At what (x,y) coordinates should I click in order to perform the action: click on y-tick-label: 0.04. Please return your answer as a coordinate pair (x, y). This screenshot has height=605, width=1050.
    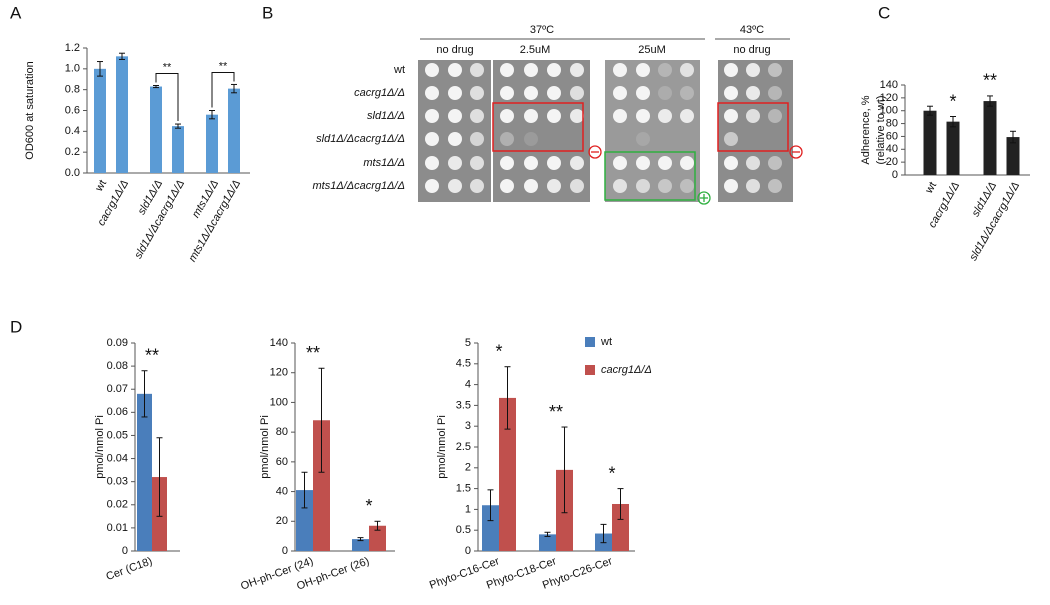
    Looking at the image, I should click on (117, 458).